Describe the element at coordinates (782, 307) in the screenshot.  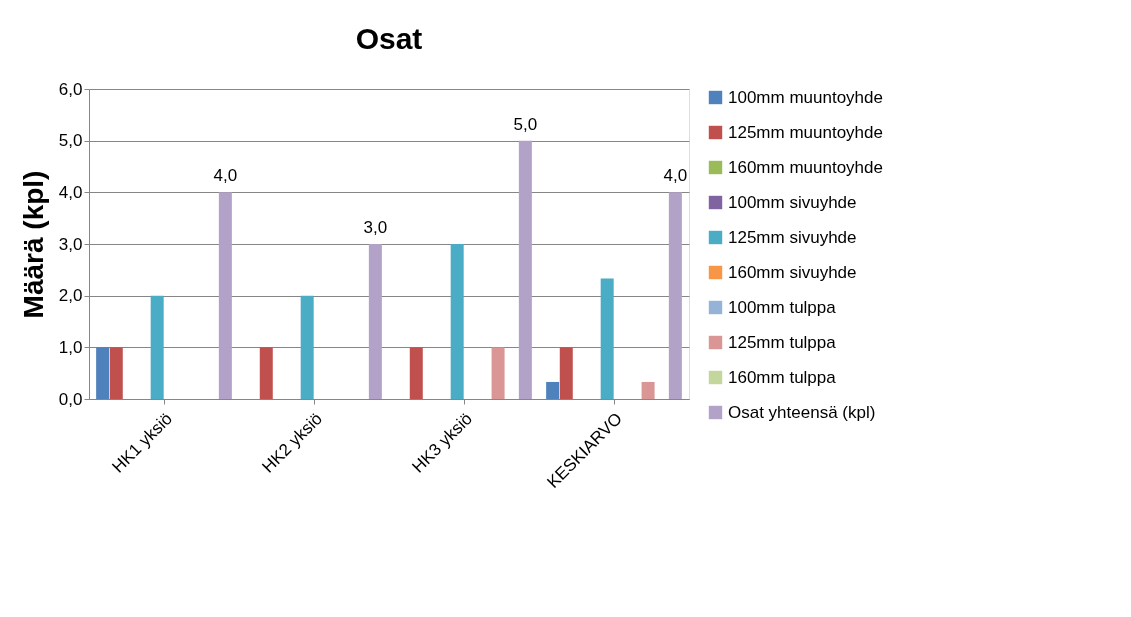
I see `legend-label: 100mm tulppa` at that location.